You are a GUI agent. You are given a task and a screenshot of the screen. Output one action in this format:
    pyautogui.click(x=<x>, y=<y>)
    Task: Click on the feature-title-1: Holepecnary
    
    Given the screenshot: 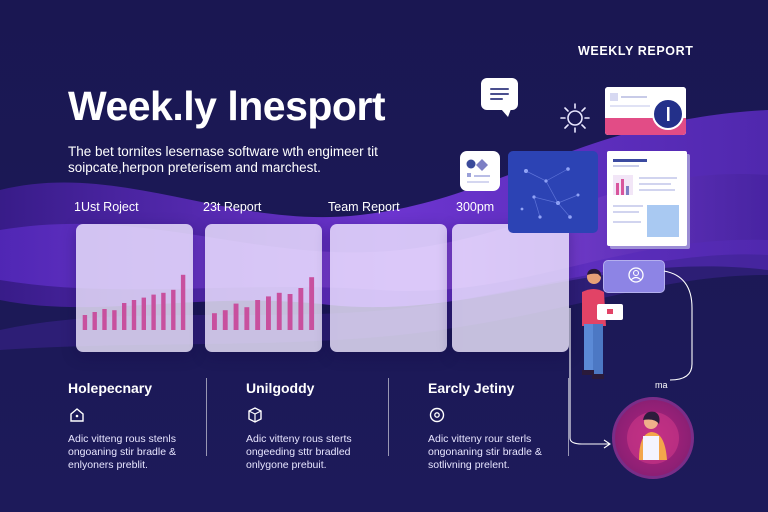 What is the action you would take?
    pyautogui.click(x=110, y=388)
    